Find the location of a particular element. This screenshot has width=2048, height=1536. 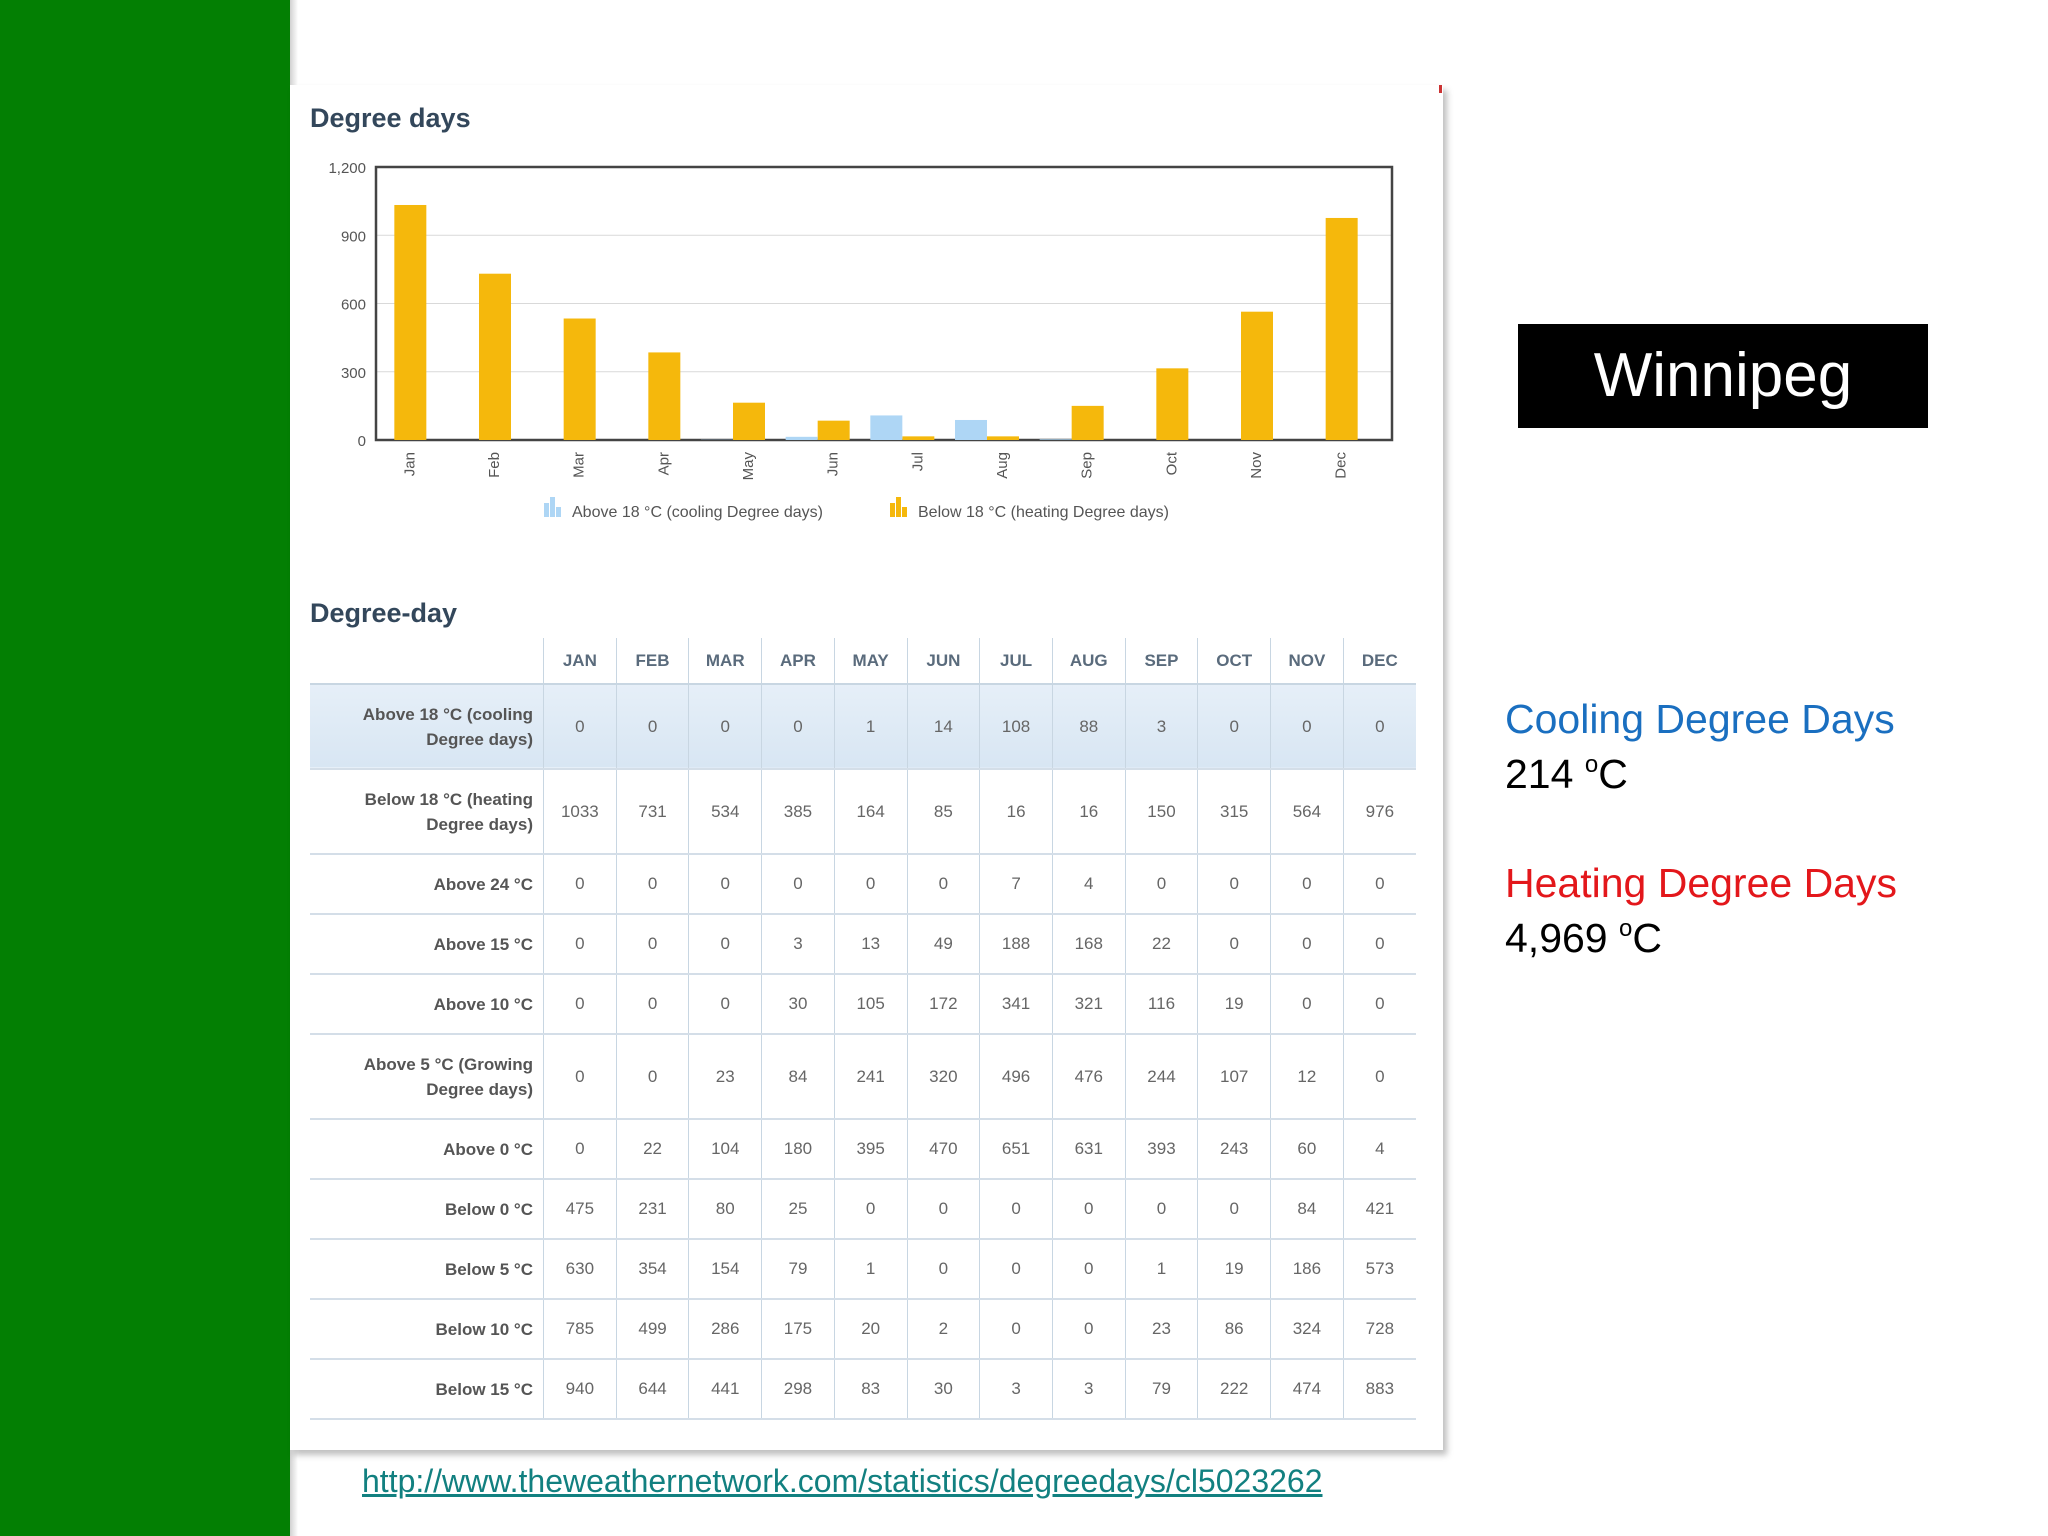

table-cell: 12 is located at coordinates (1307, 1076).